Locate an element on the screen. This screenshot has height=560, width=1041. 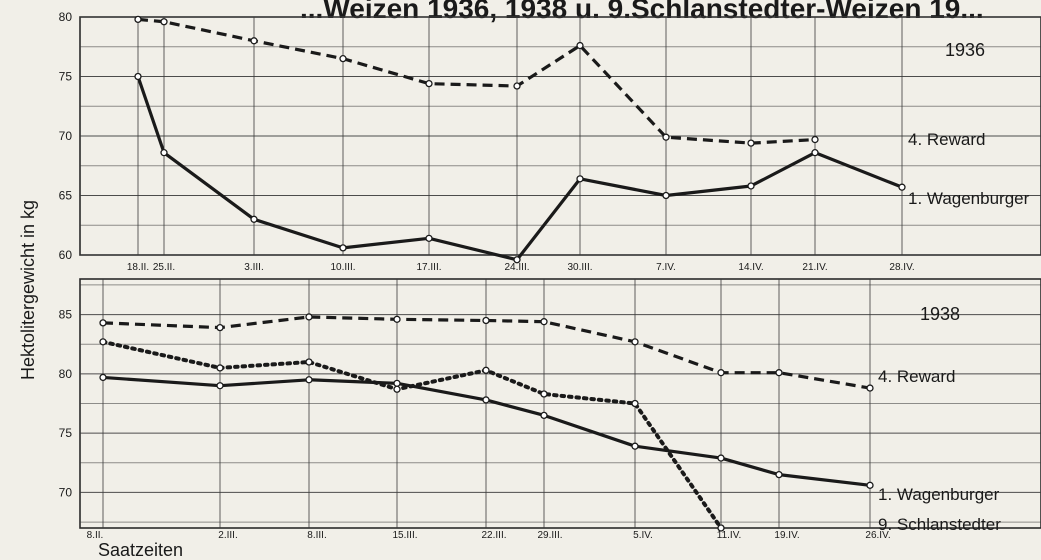
x-tick-label: 7.IV. is located at coordinates (666, 267).